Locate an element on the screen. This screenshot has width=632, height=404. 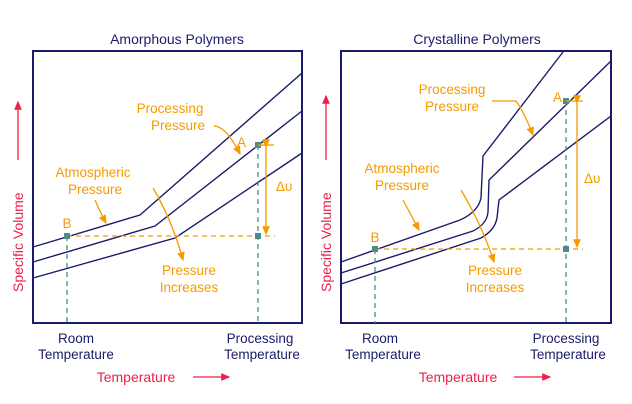
panel-title: Amorphous Polymers is located at coordinates (177, 39).